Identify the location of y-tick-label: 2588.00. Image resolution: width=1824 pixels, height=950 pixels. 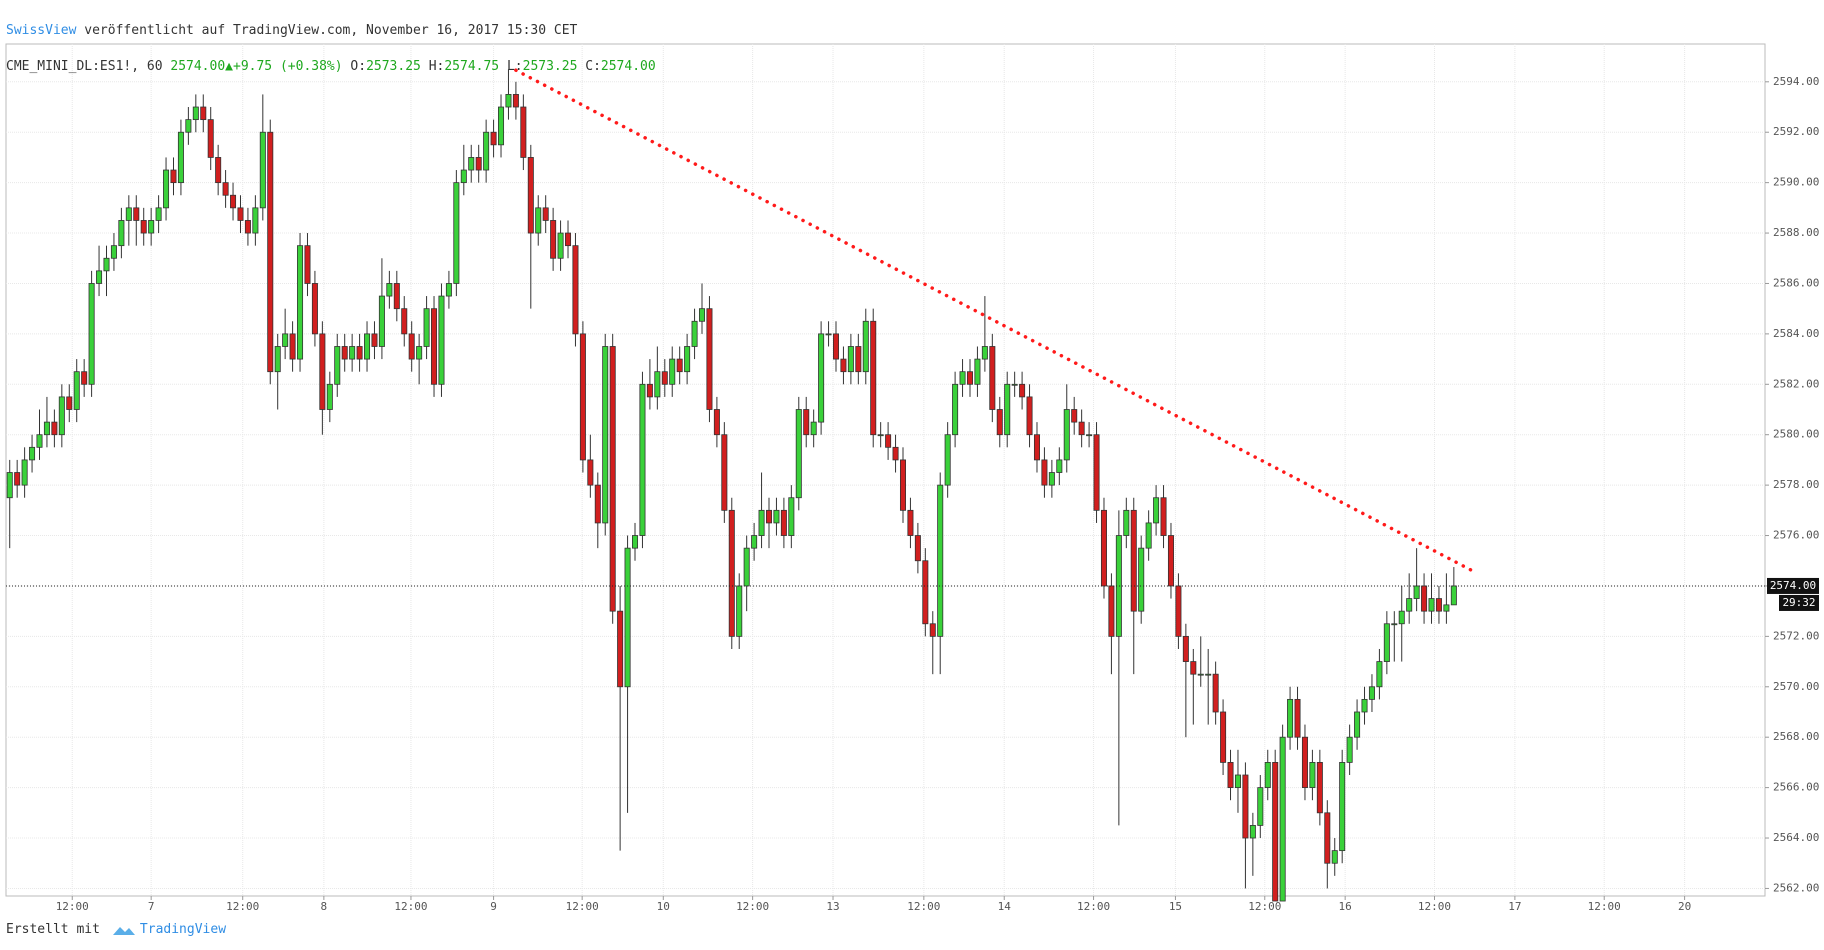
(1796, 232).